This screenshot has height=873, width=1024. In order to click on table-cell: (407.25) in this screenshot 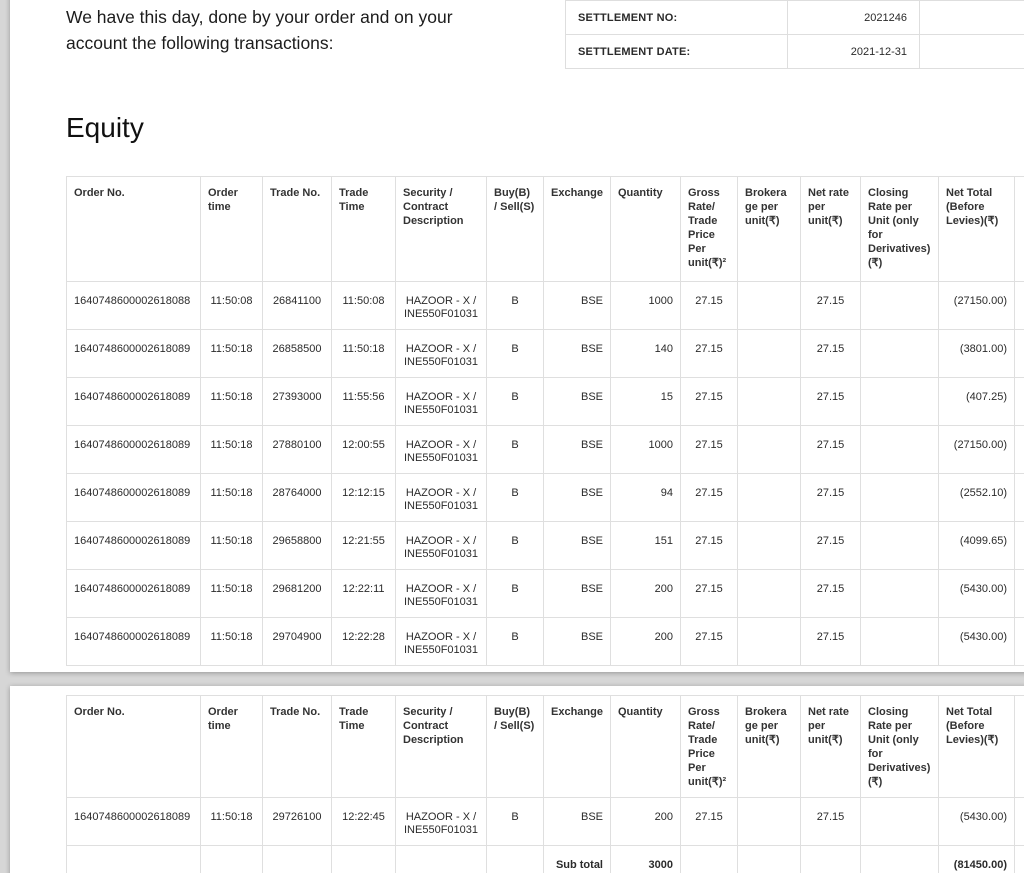, I will do `click(976, 401)`.